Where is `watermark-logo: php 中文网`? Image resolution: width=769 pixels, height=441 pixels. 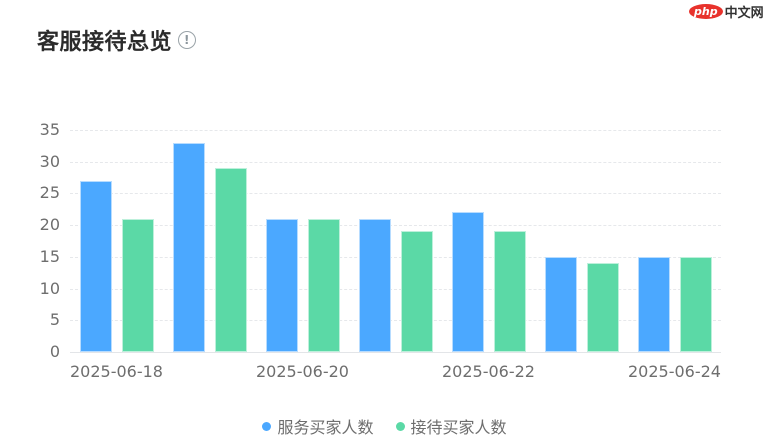 watermark-logo: php 中文网 is located at coordinates (726, 11).